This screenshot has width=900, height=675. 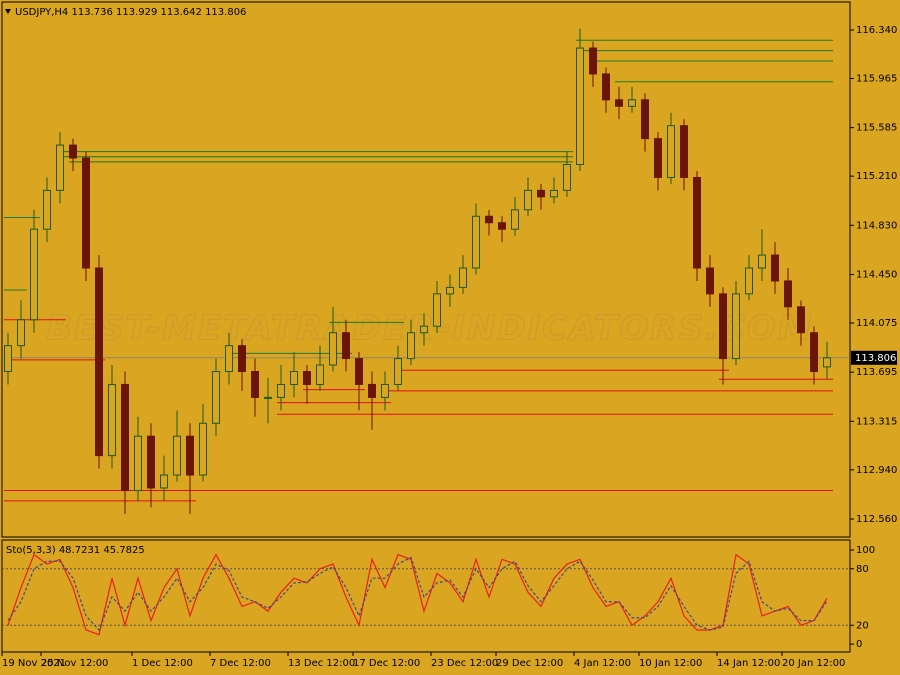 I want to click on x-tick-label: 23 Dec 12:00, so click(x=464, y=663).